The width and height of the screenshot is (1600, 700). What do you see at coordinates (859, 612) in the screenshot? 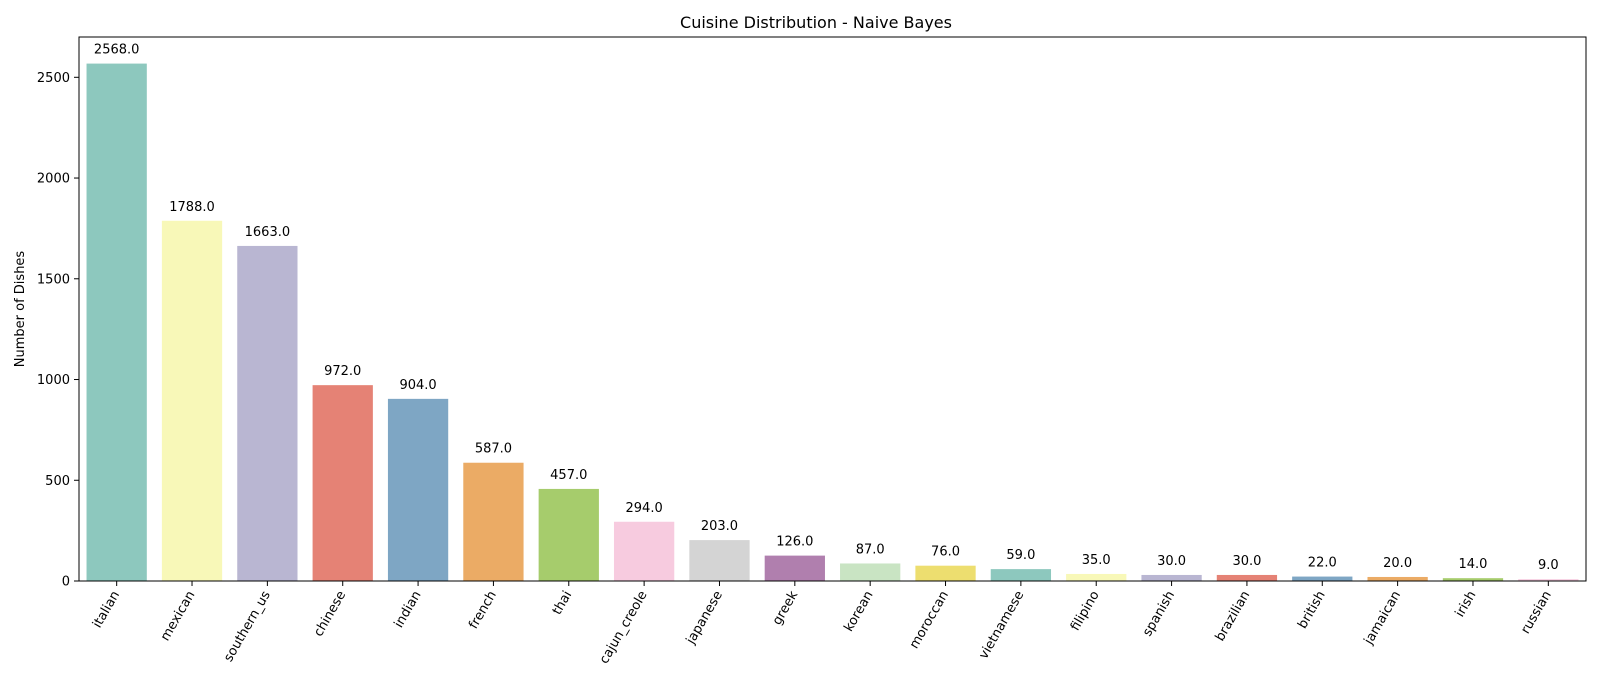
I see `x-tick-label-korean: korean` at bounding box center [859, 612].